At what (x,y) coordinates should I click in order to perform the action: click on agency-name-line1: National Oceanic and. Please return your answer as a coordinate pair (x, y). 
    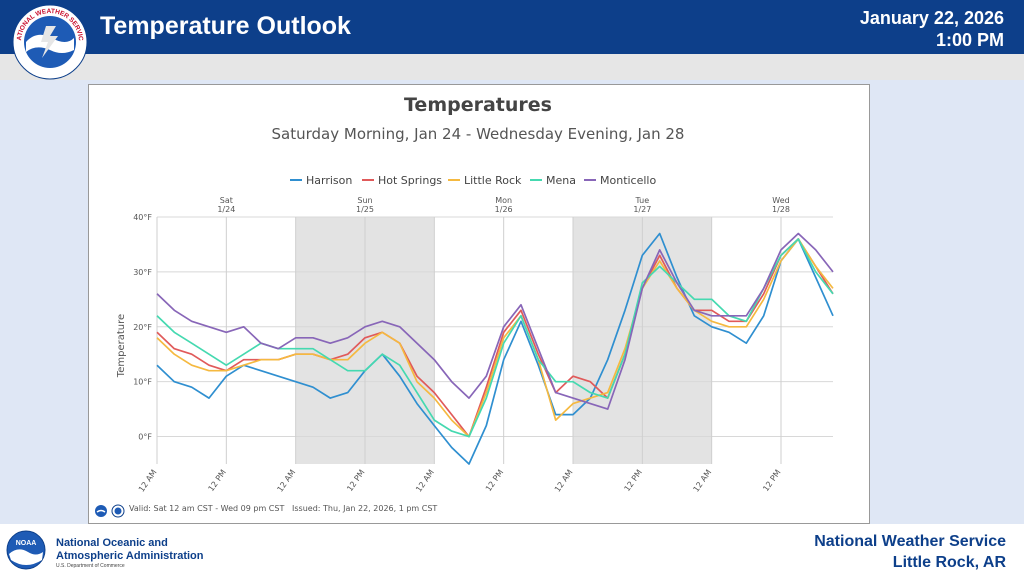
    Looking at the image, I should click on (112, 543).